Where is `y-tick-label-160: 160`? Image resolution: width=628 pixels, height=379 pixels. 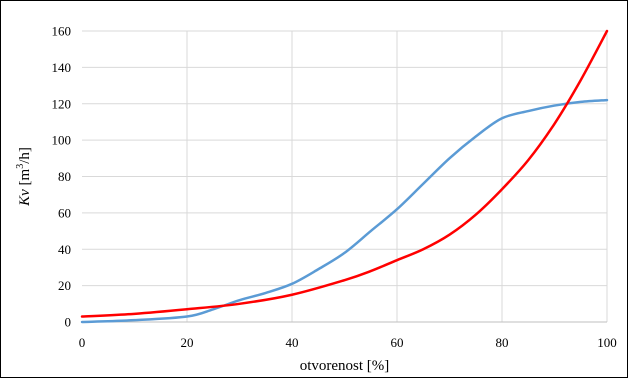 y-tick-label-160: 160 is located at coordinates (62, 31).